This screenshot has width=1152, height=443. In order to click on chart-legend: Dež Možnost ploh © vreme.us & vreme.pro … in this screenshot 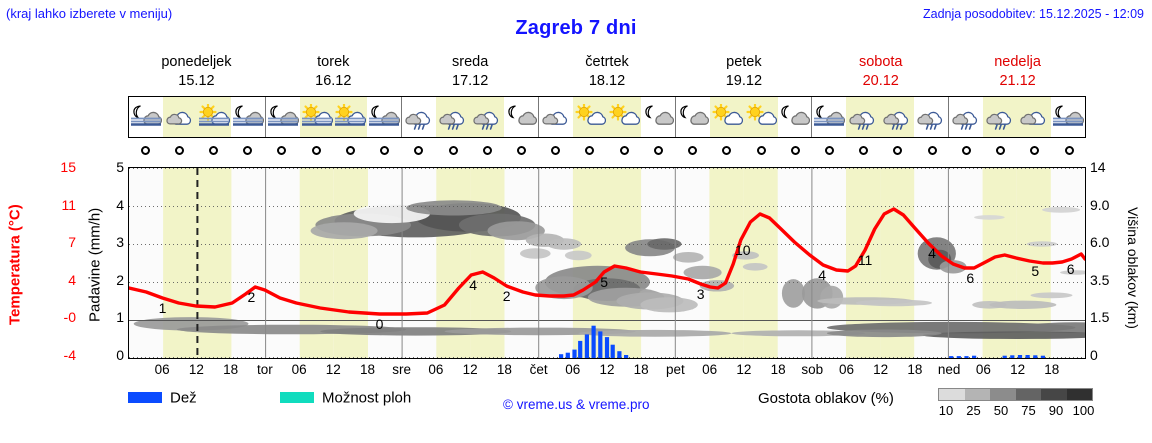, I will do `click(635, 405)`.